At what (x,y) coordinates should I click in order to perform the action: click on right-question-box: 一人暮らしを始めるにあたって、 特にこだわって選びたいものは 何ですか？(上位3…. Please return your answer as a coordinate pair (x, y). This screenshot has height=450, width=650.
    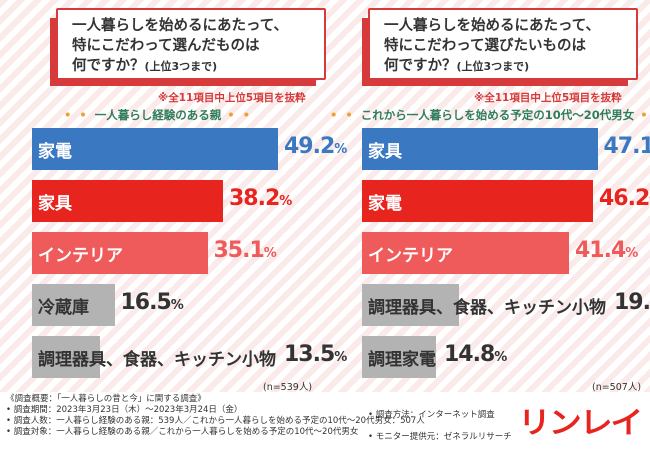
    Looking at the image, I should click on (500, 47).